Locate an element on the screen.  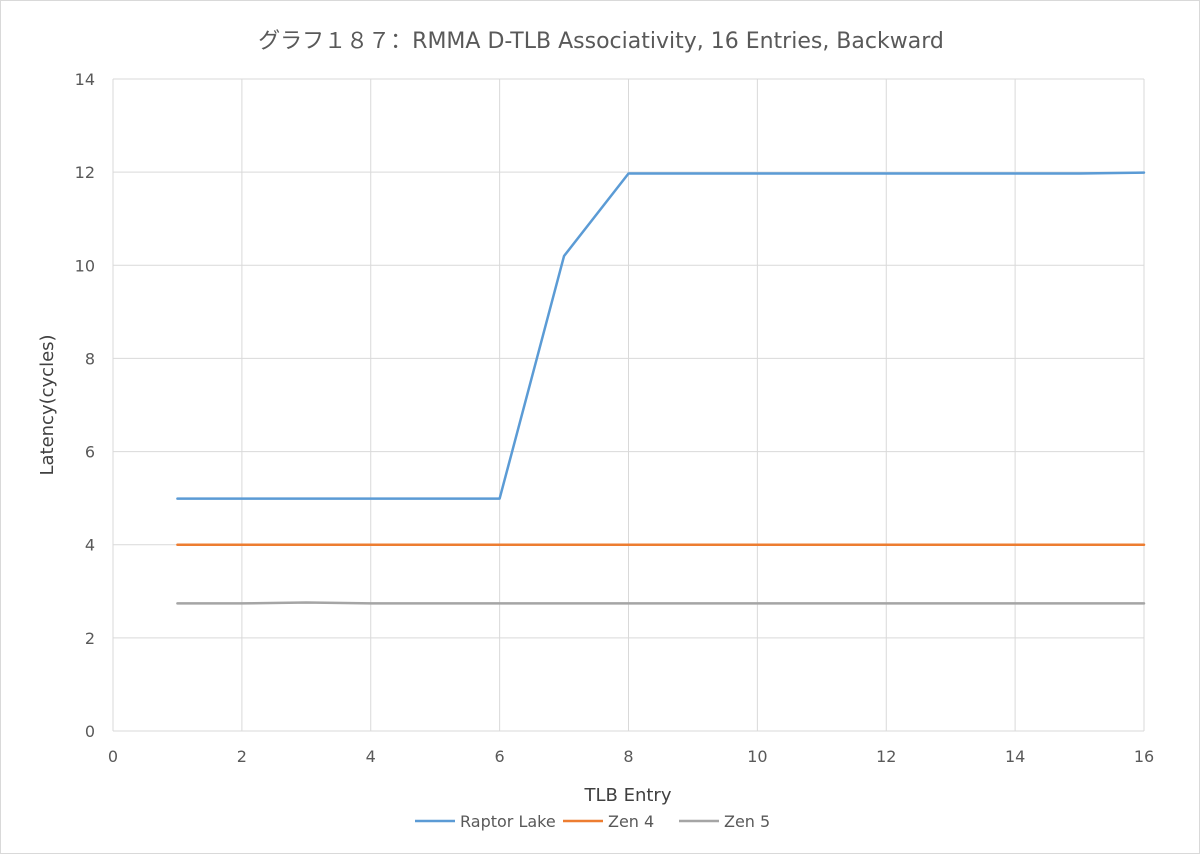
legend-label-zen-5: Zen 5 is located at coordinates (747, 821).